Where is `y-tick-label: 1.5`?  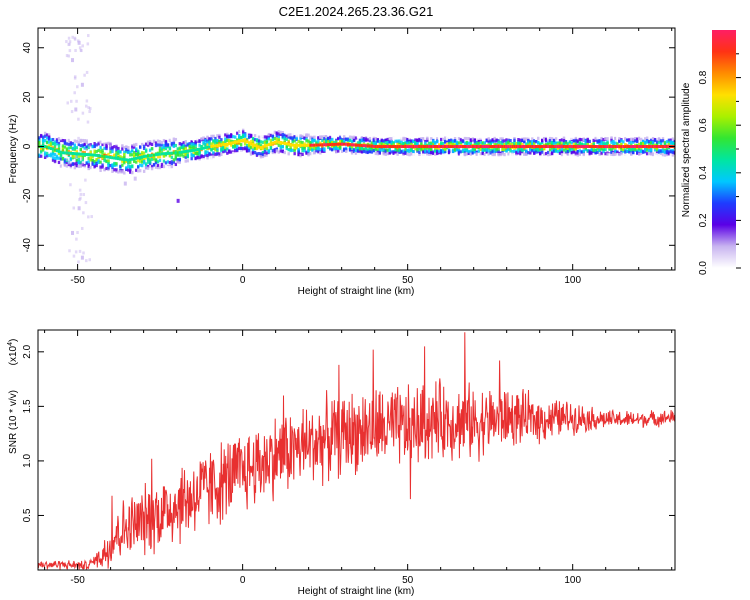
y-tick-label: 1.5 is located at coordinates (27, 406).